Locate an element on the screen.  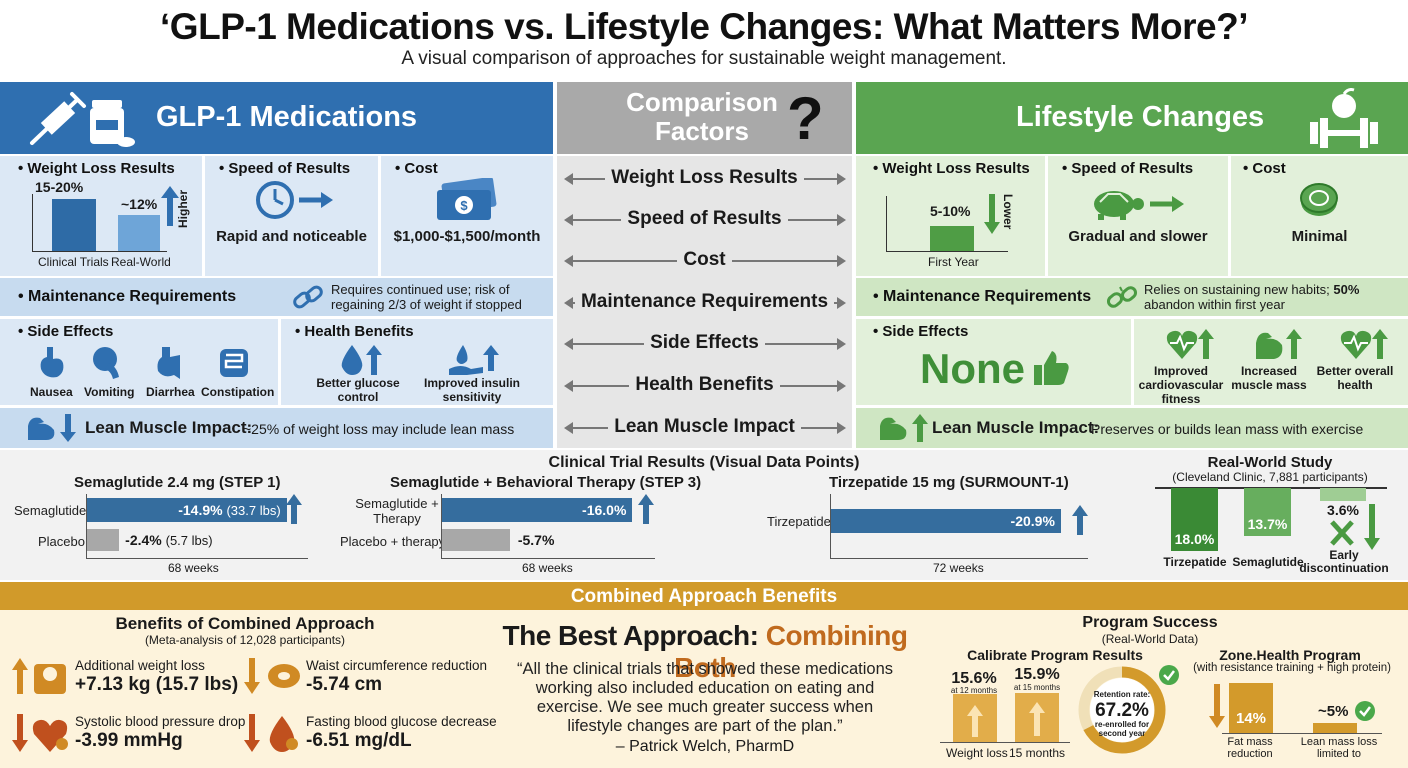
factor-maintenance: Maintenance Requirements is located at coordinates (704, 302).